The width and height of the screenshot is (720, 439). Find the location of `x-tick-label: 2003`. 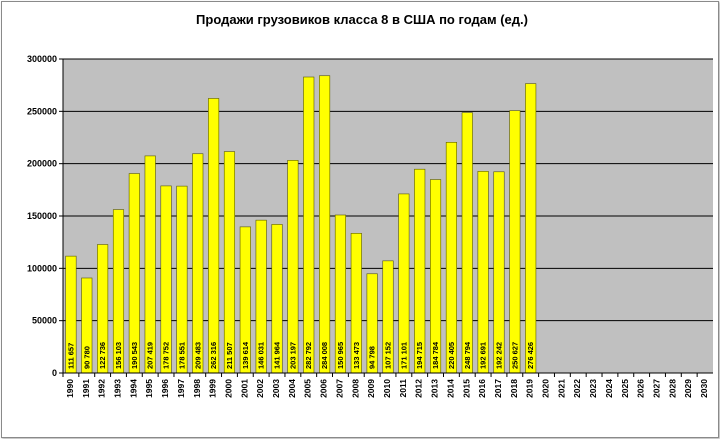

x-tick-label: 2003 is located at coordinates (276, 388).